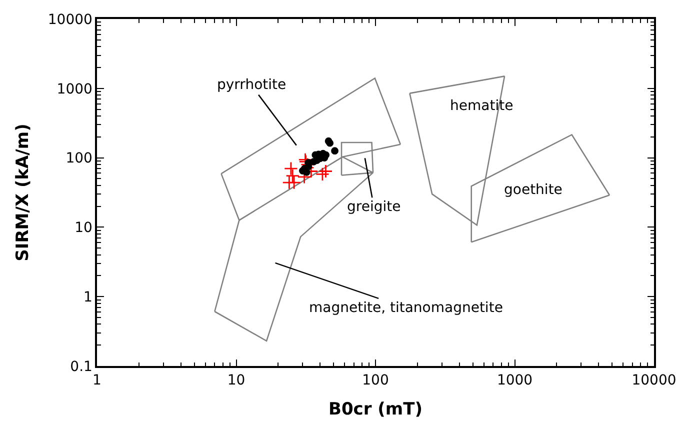  I want to click on annotation: greigite, so click(374, 207).